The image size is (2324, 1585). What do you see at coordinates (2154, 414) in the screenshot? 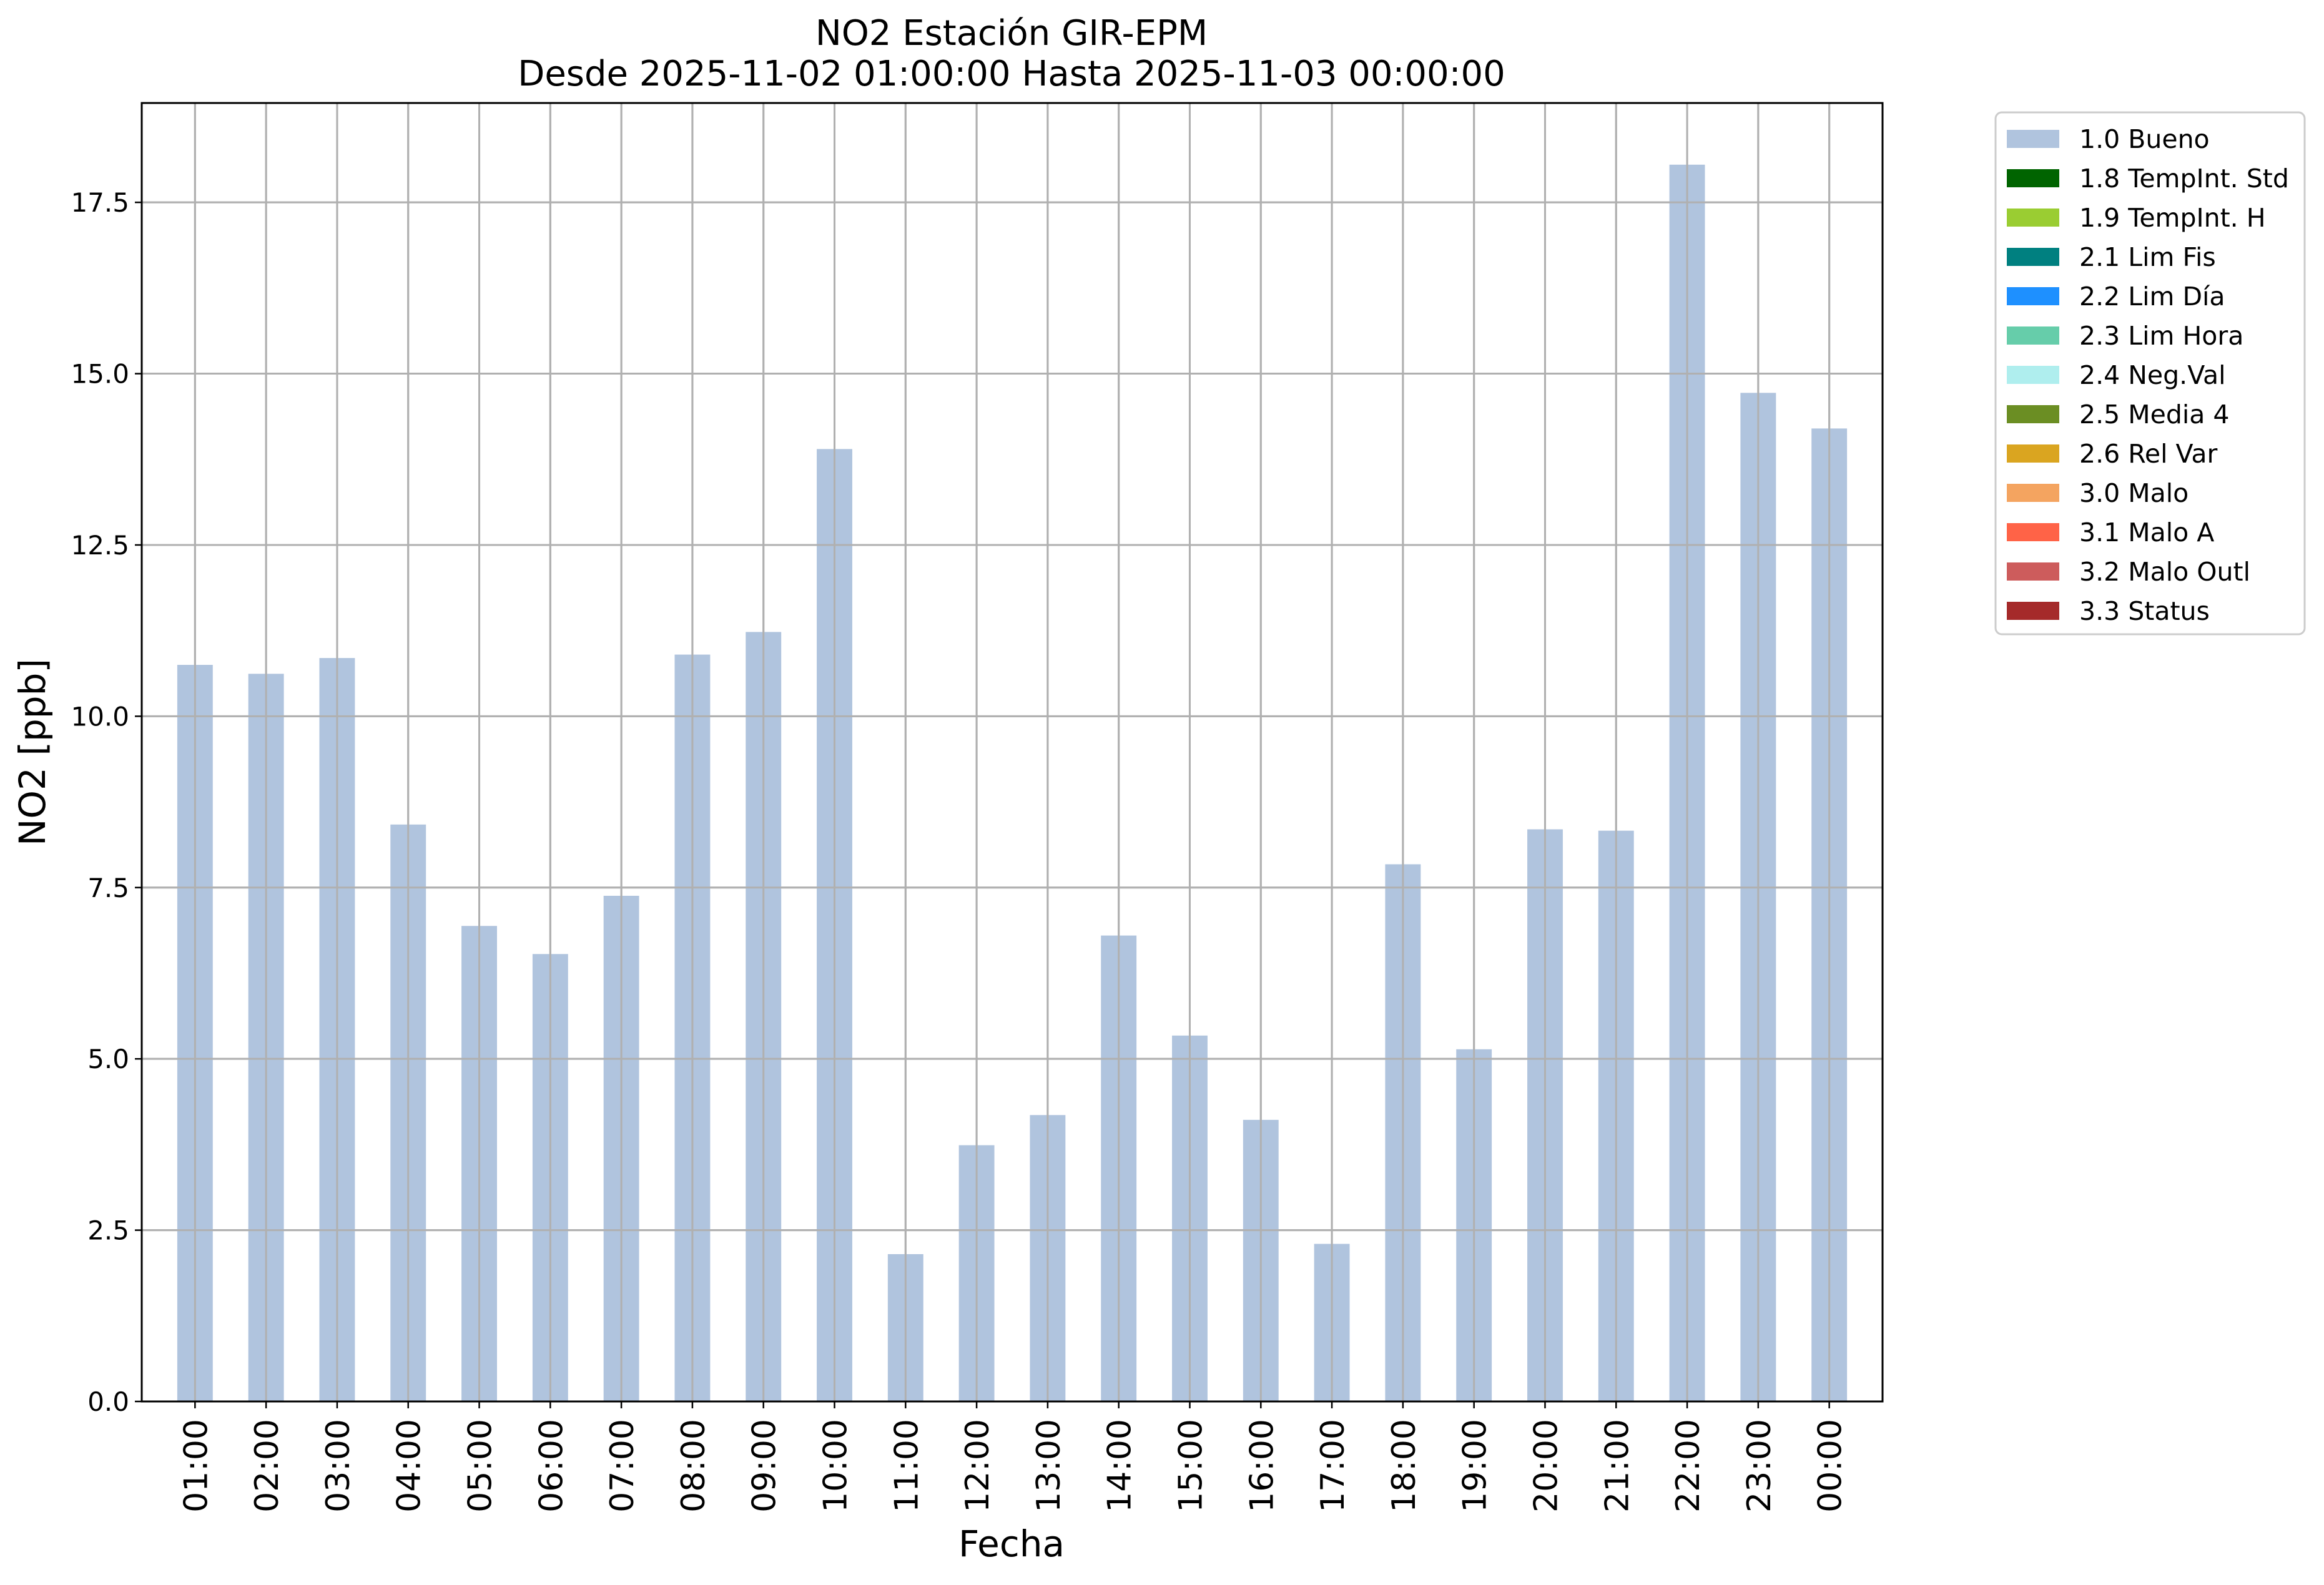
I see `legend-label: 2.5 Media 4` at bounding box center [2154, 414].